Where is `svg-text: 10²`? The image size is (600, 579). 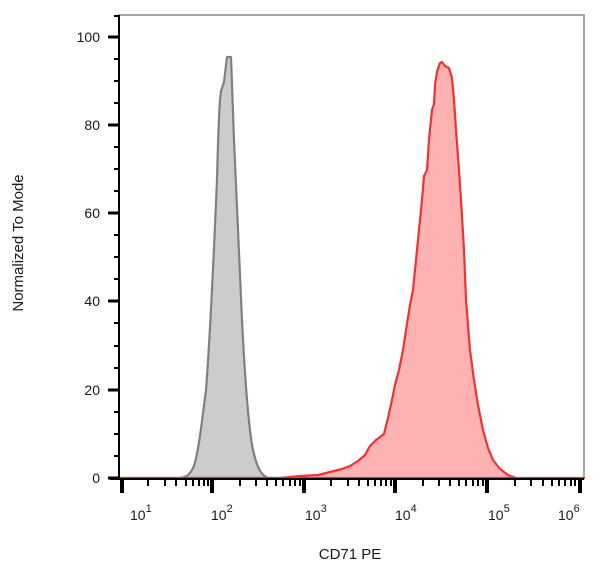 svg-text: 10² is located at coordinates (222, 513).